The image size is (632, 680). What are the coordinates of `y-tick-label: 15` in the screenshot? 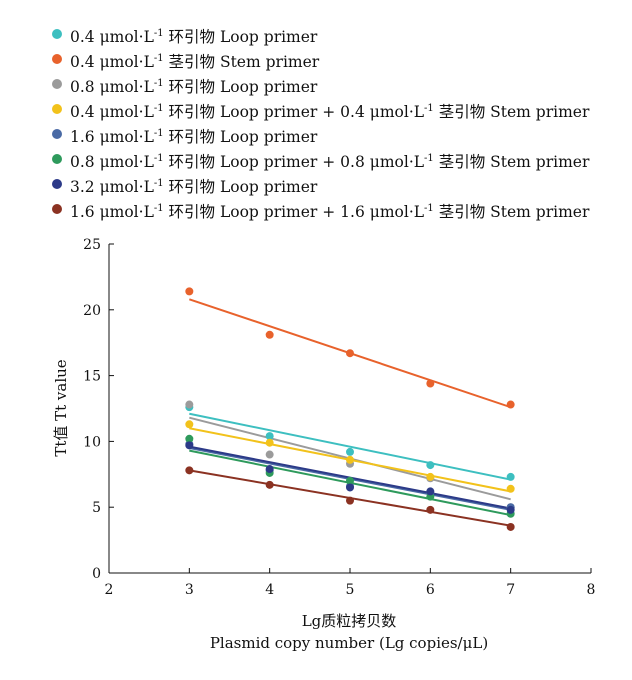 It's located at (92, 377).